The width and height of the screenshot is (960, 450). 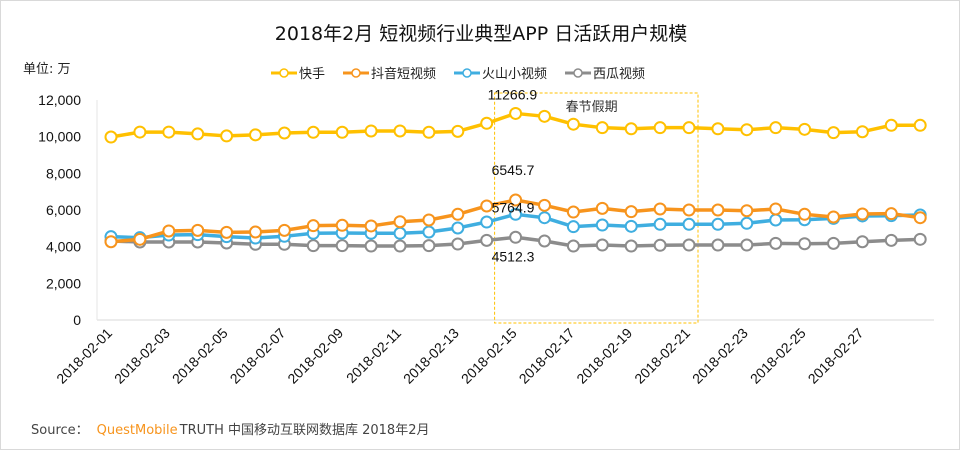 What do you see at coordinates (77, 320) in the screenshot?
I see `y-tick-label: 0` at bounding box center [77, 320].